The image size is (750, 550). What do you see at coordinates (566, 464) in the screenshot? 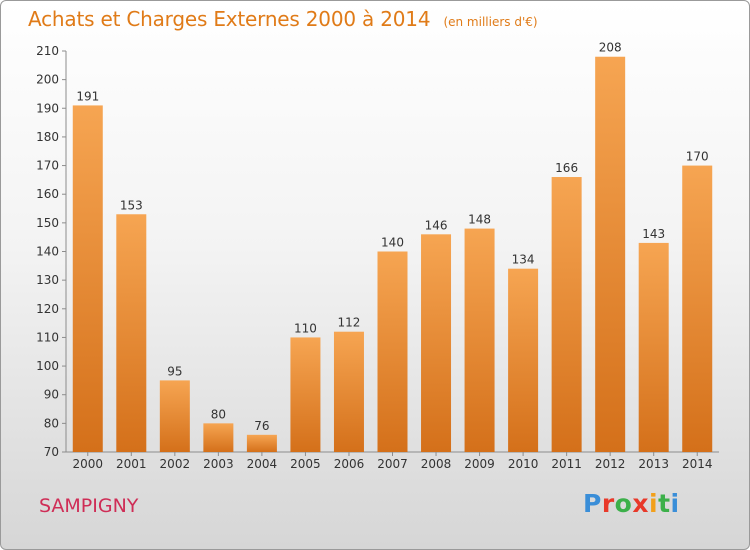
I see `x-tick-label: 2011` at bounding box center [566, 464].